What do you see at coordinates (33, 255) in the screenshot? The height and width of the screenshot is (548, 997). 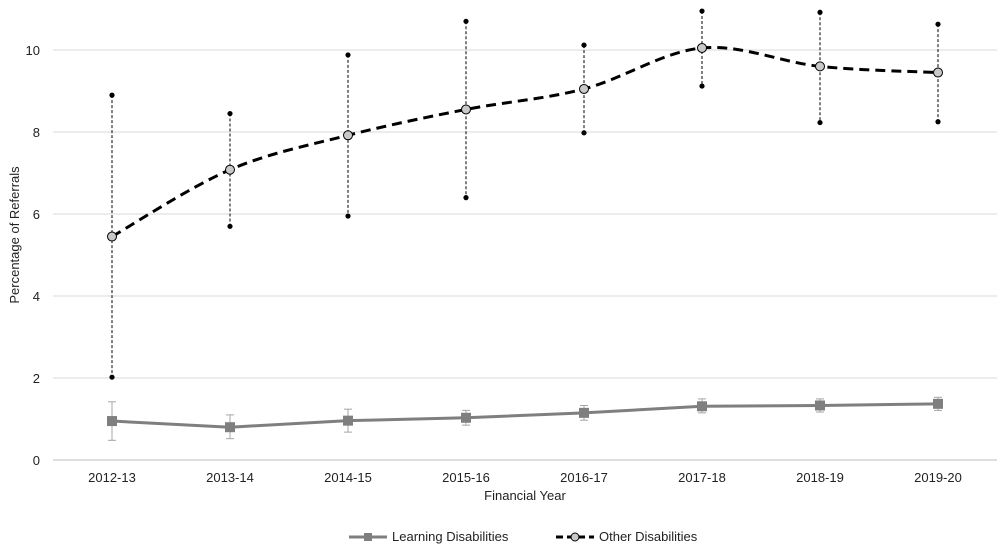 I see `y-axis-ticks: 0 2 4 6 8 10` at bounding box center [33, 255].